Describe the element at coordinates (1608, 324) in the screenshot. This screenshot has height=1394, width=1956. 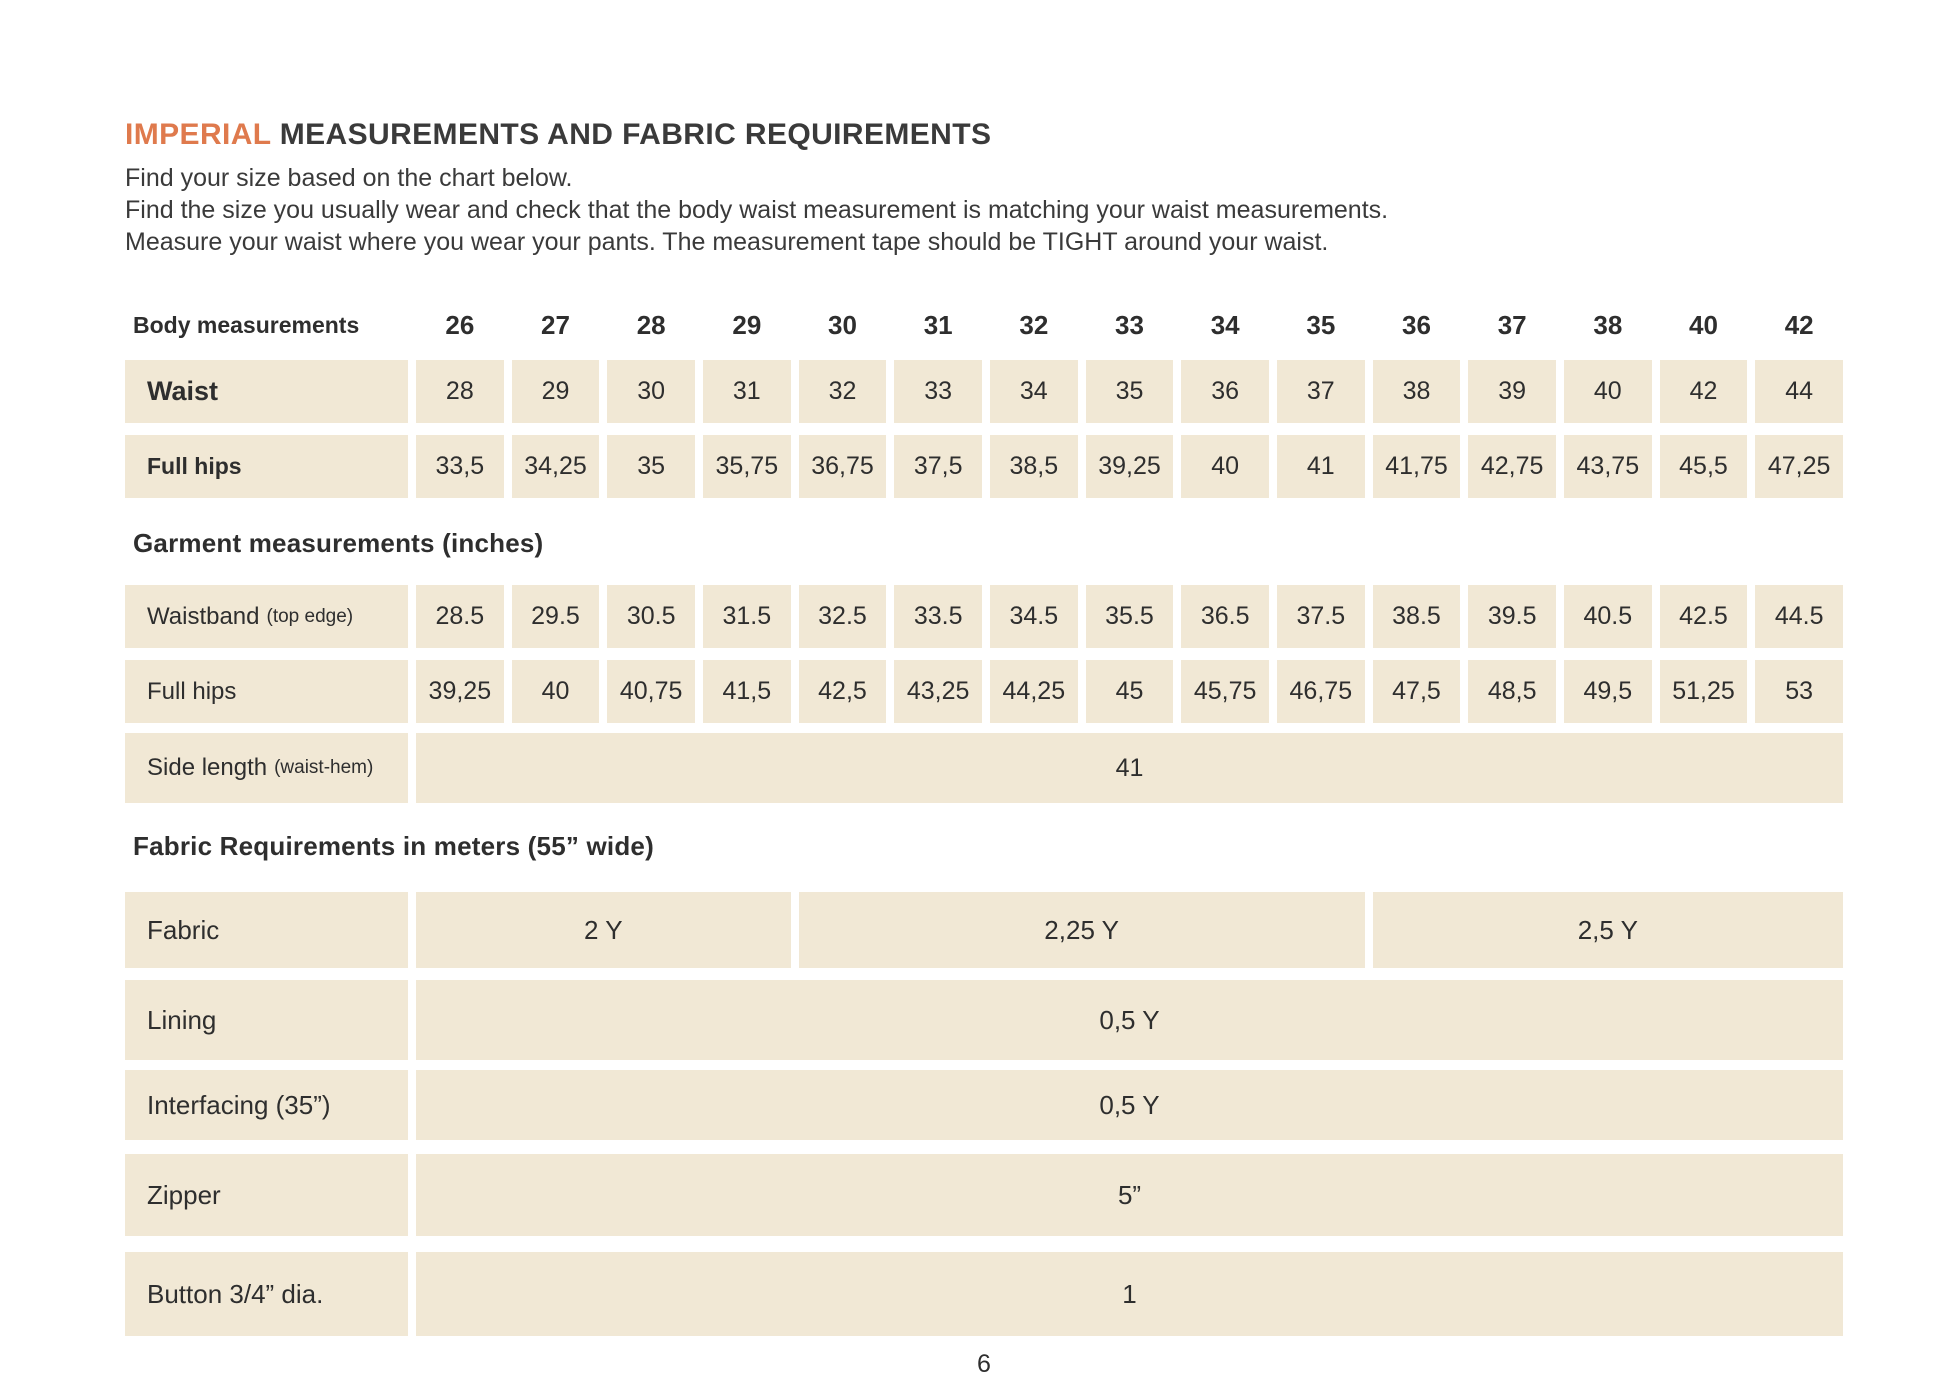
I see `size-col: 38` at that location.